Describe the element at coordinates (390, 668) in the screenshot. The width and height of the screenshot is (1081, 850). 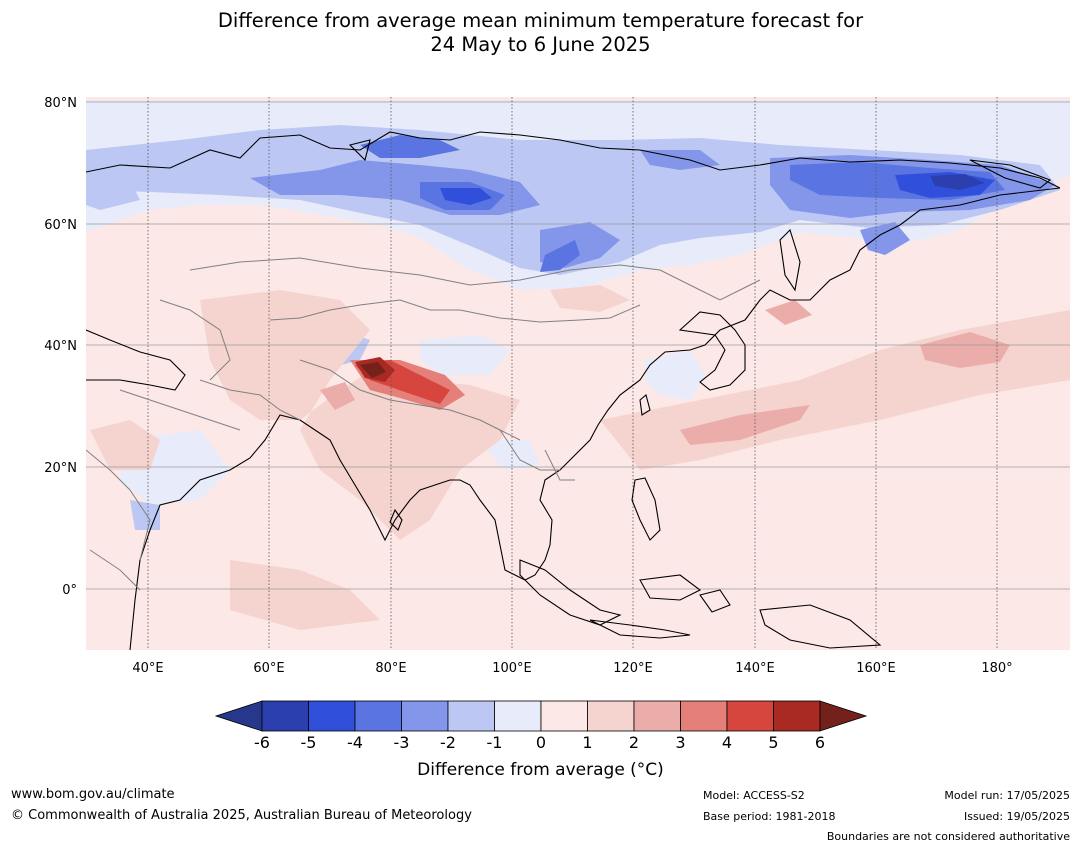
I see `lon-label-80e: 80°E` at that location.